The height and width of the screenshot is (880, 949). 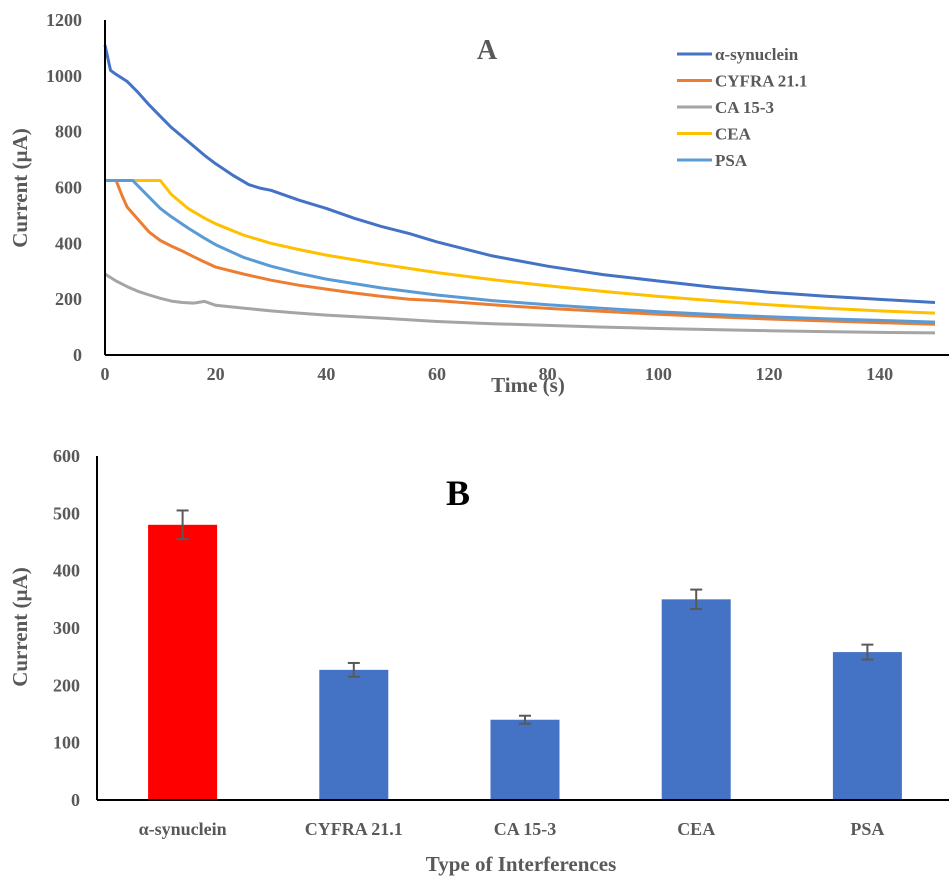 I want to click on y-tick-label: 800, so click(x=68, y=132).